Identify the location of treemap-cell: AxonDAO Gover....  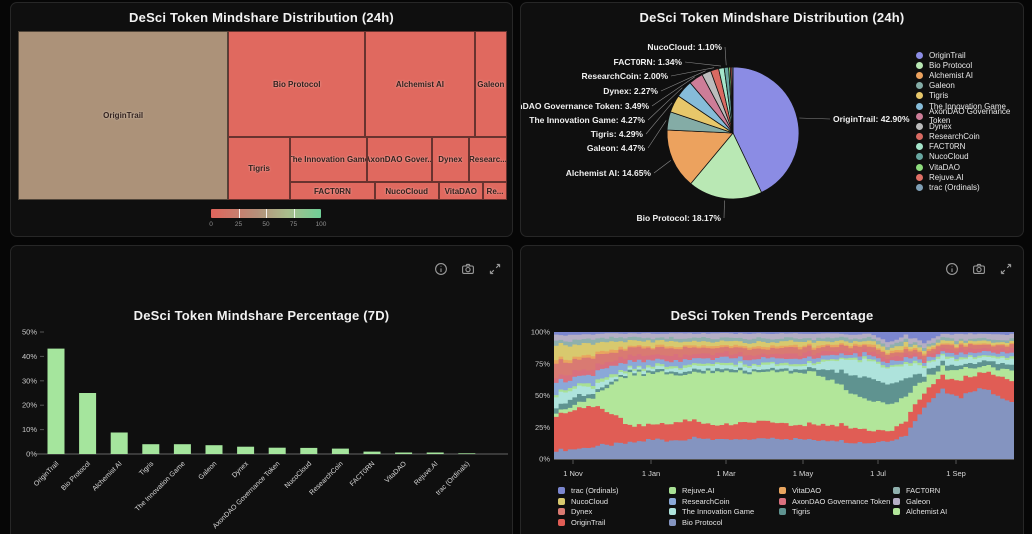
(399, 160).